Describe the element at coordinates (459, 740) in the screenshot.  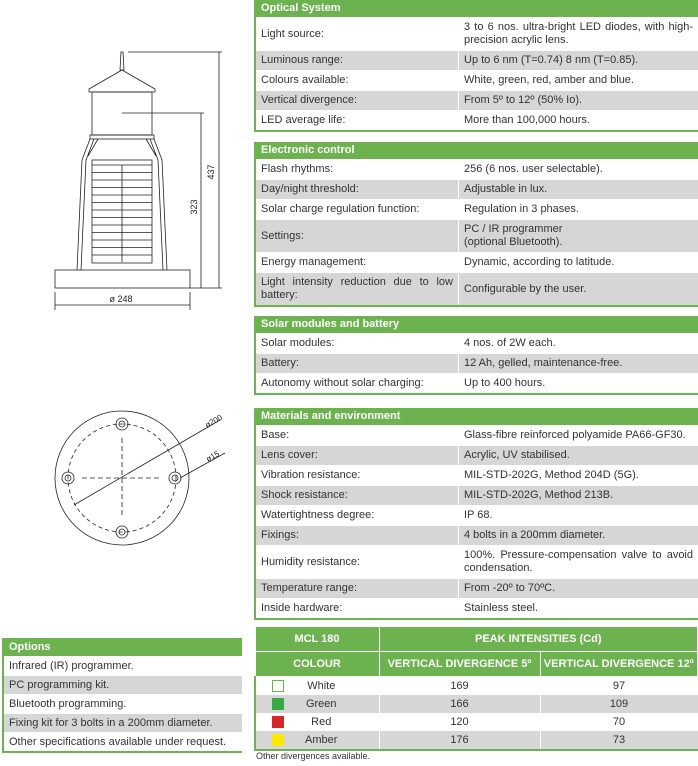
I see `intensity-5: 176` at that location.